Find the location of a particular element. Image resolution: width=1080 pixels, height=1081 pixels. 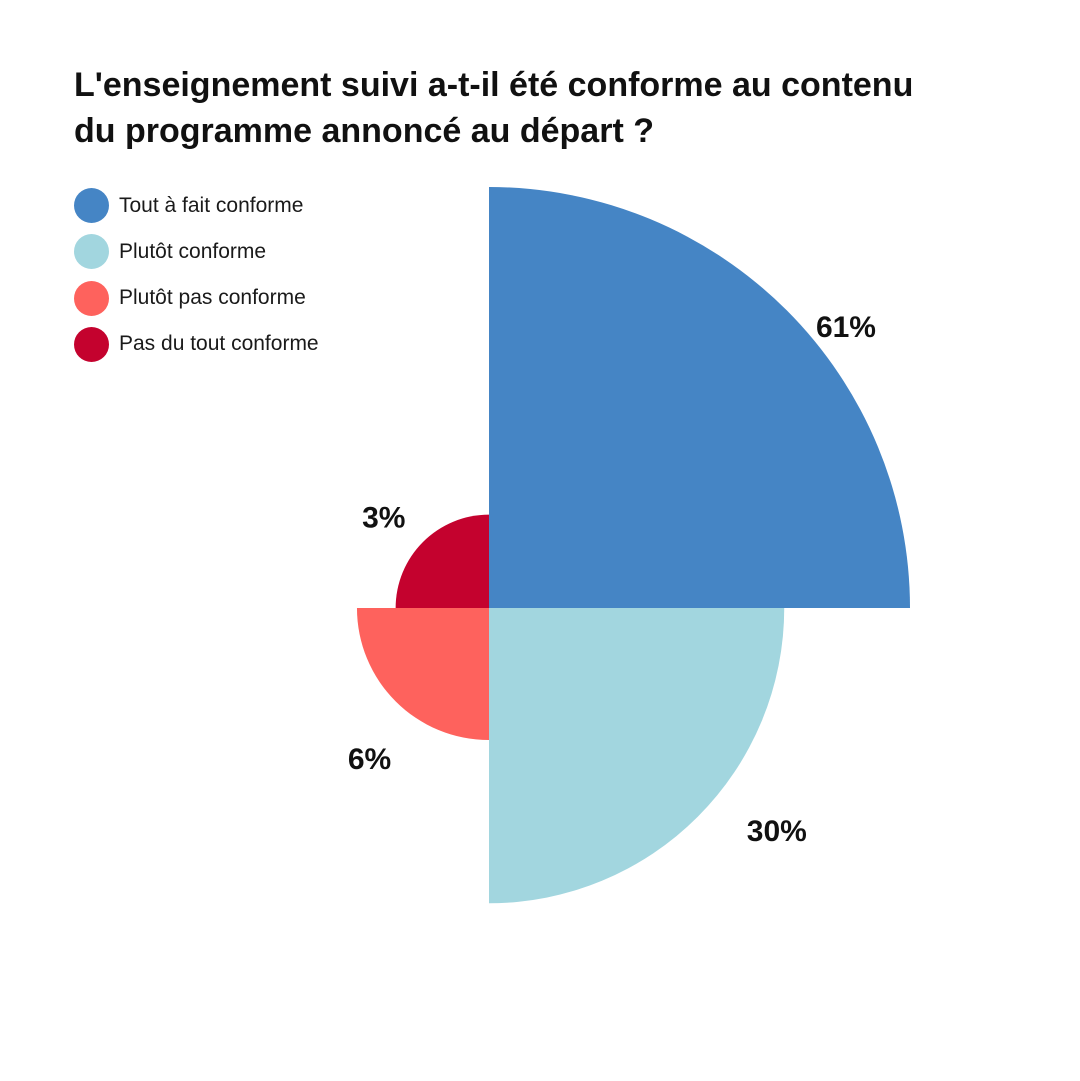

legend-item-plutot-pas-conforme: Plutôt pas conforme is located at coordinates (196, 298).